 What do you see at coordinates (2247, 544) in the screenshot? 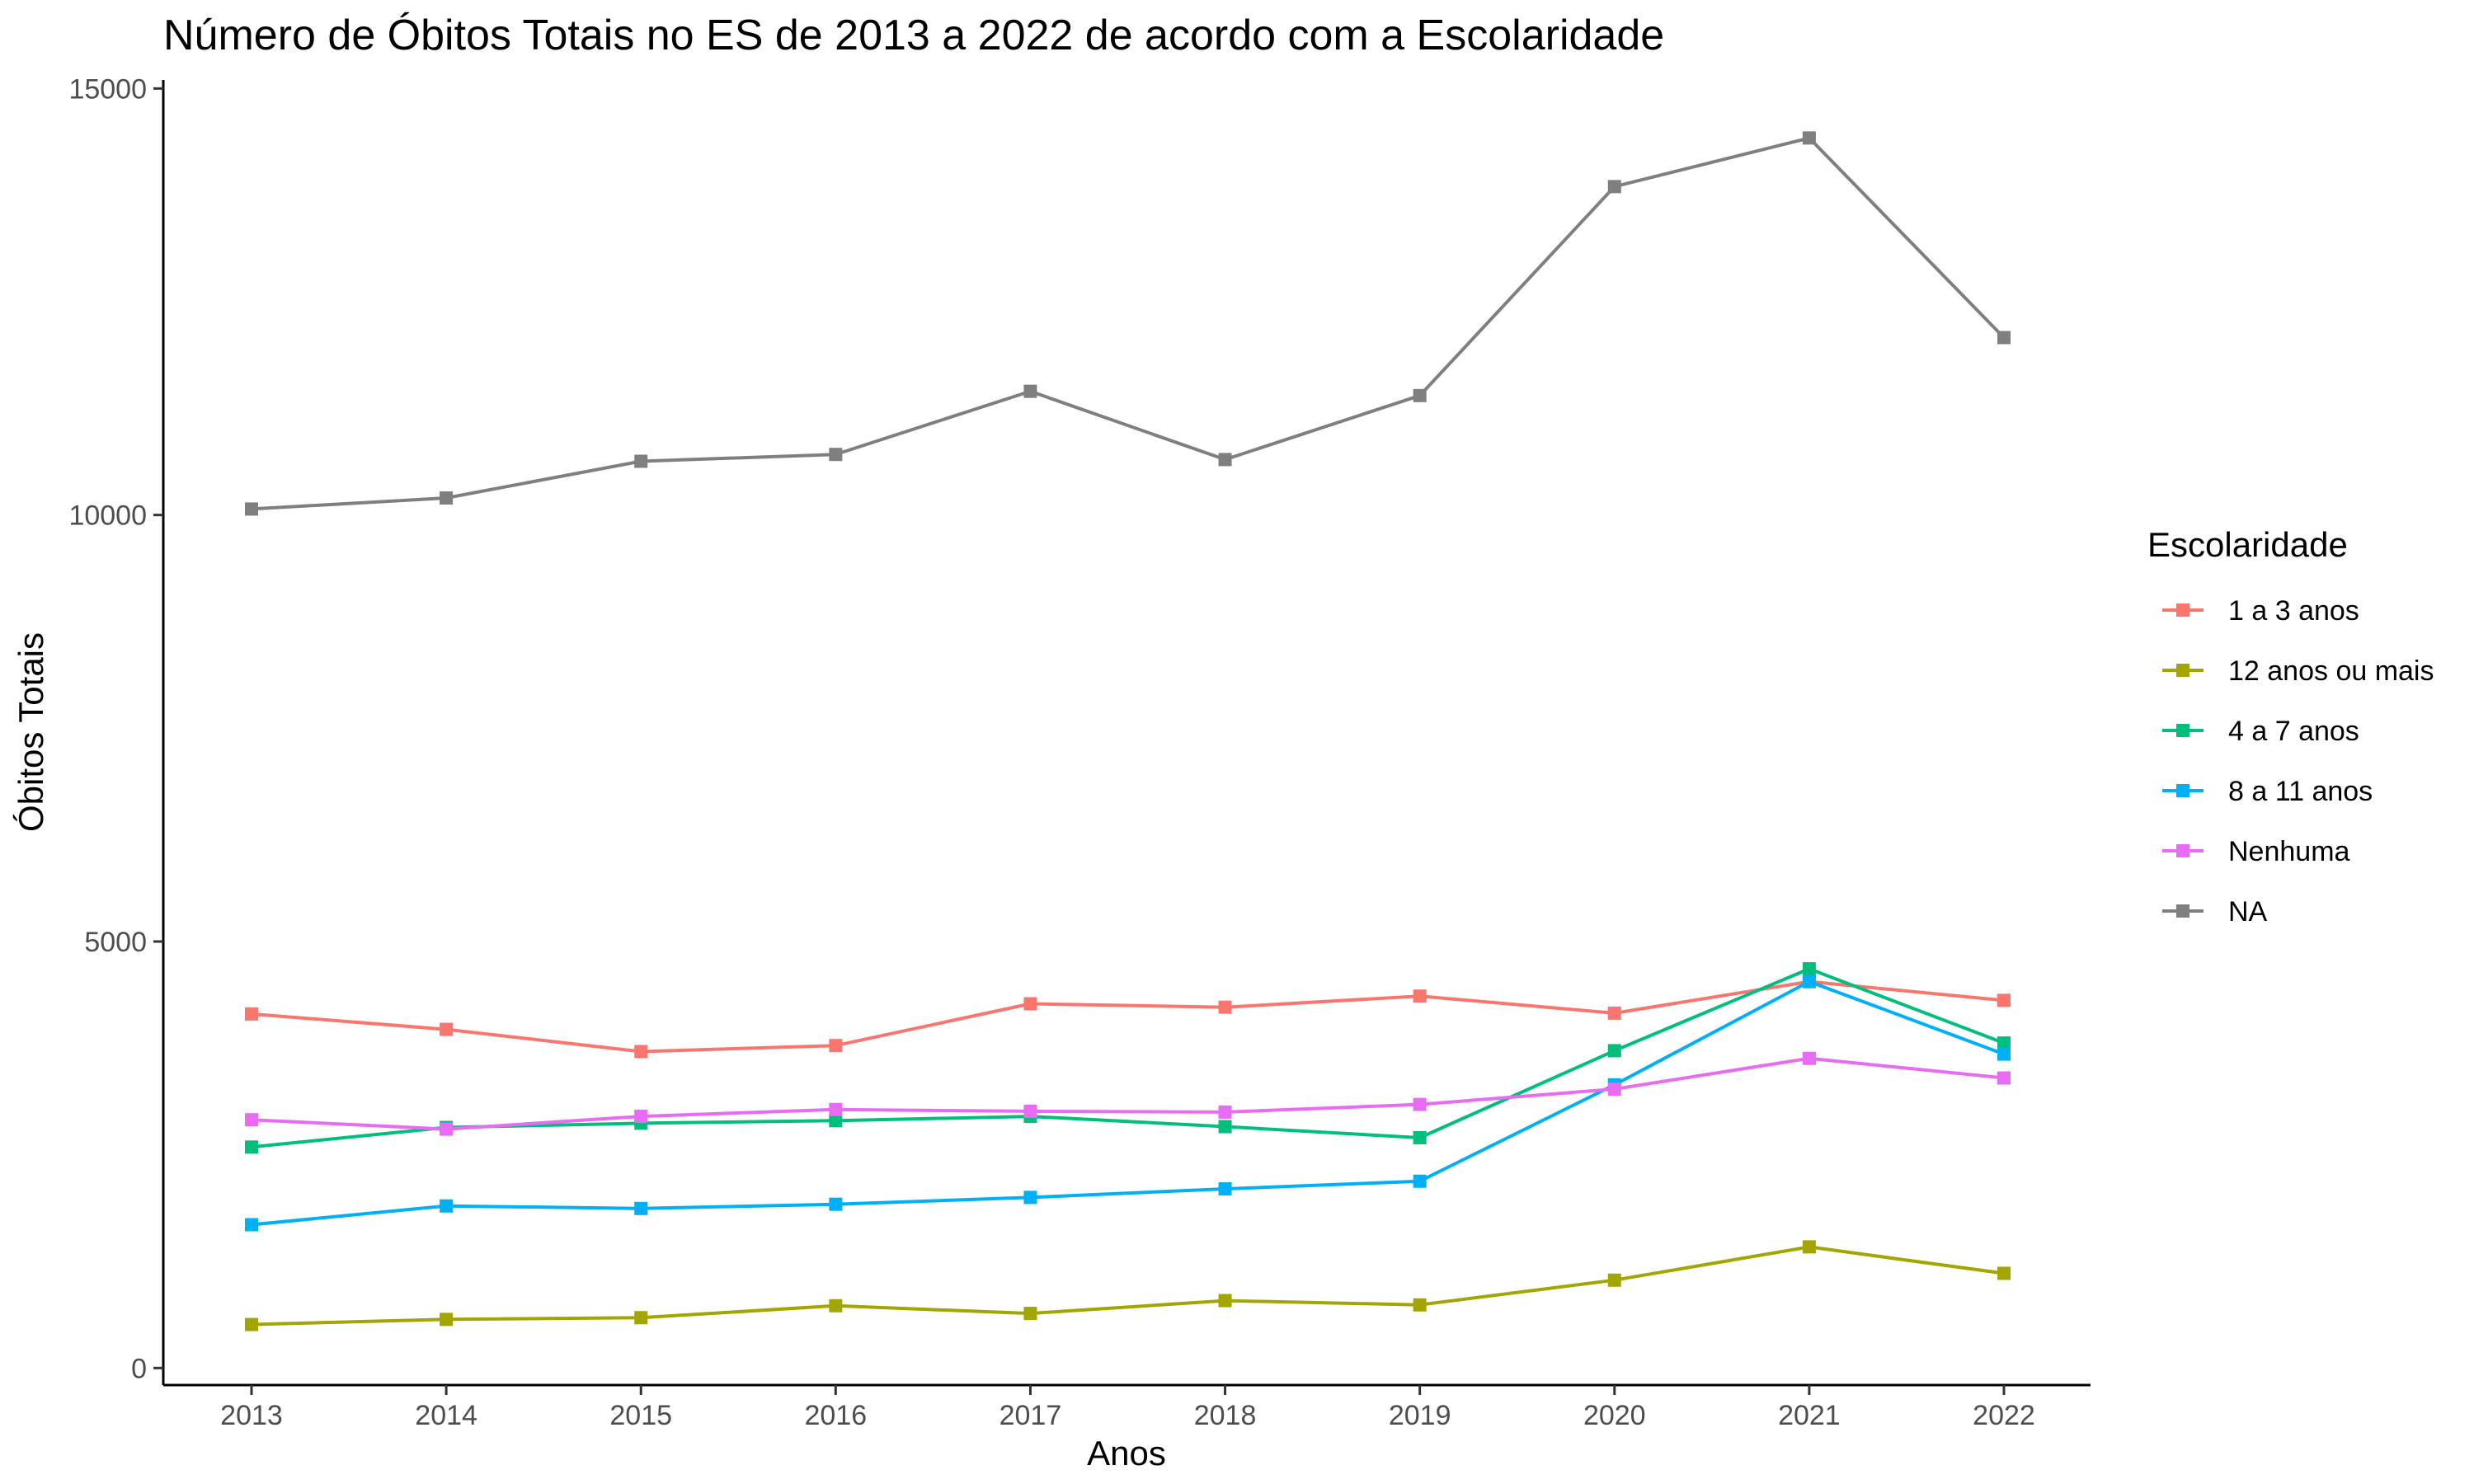
I see `legend-title: Escolaridade` at bounding box center [2247, 544].